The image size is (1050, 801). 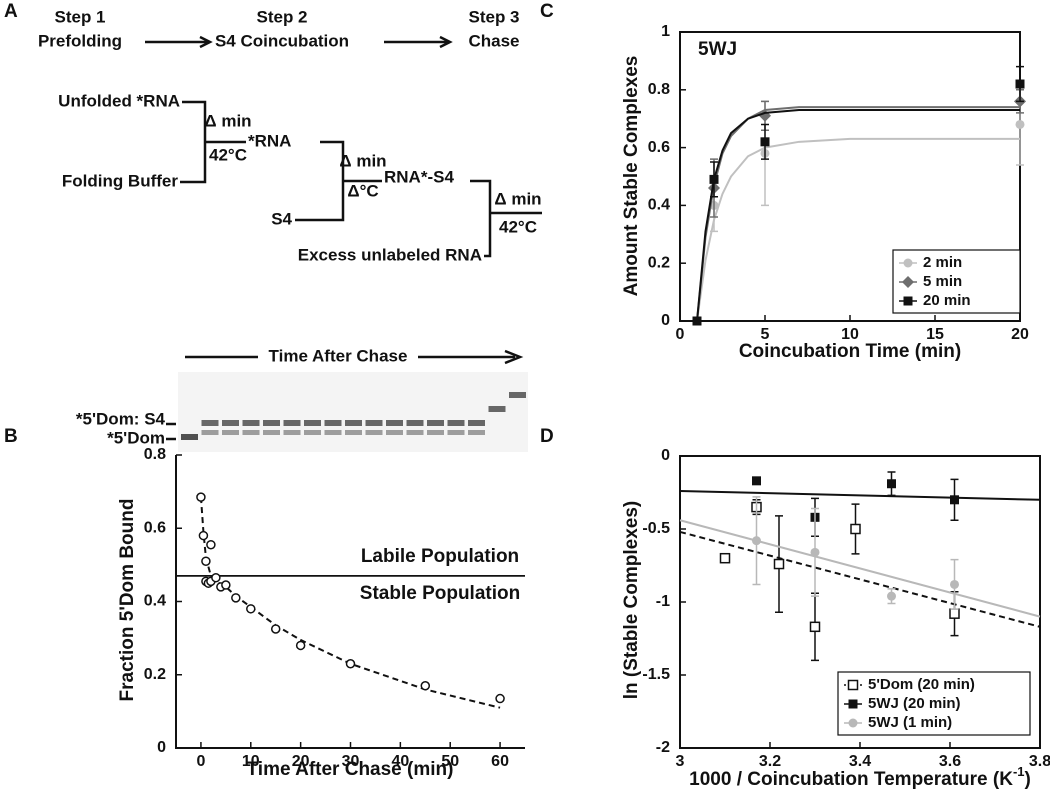 I want to click on x-tick-label: 15, so click(x=935, y=334).